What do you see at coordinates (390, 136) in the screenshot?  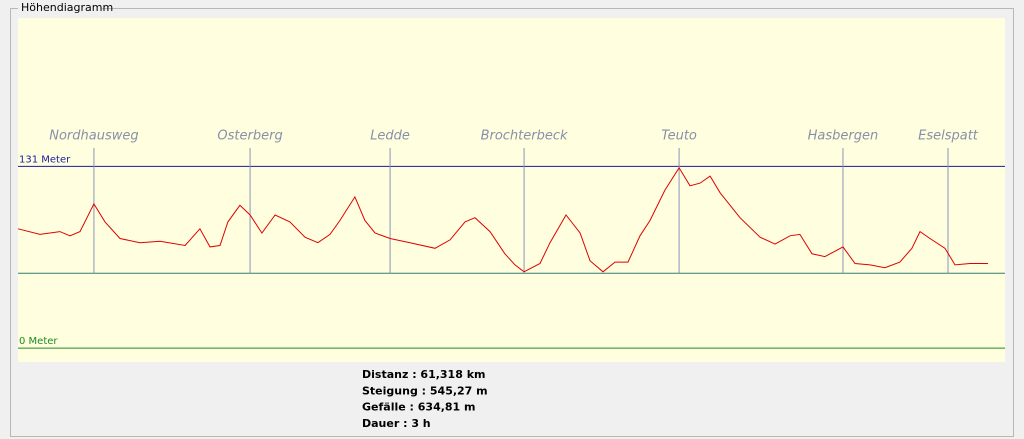 I see `waypoint-label: Ledde` at bounding box center [390, 136].